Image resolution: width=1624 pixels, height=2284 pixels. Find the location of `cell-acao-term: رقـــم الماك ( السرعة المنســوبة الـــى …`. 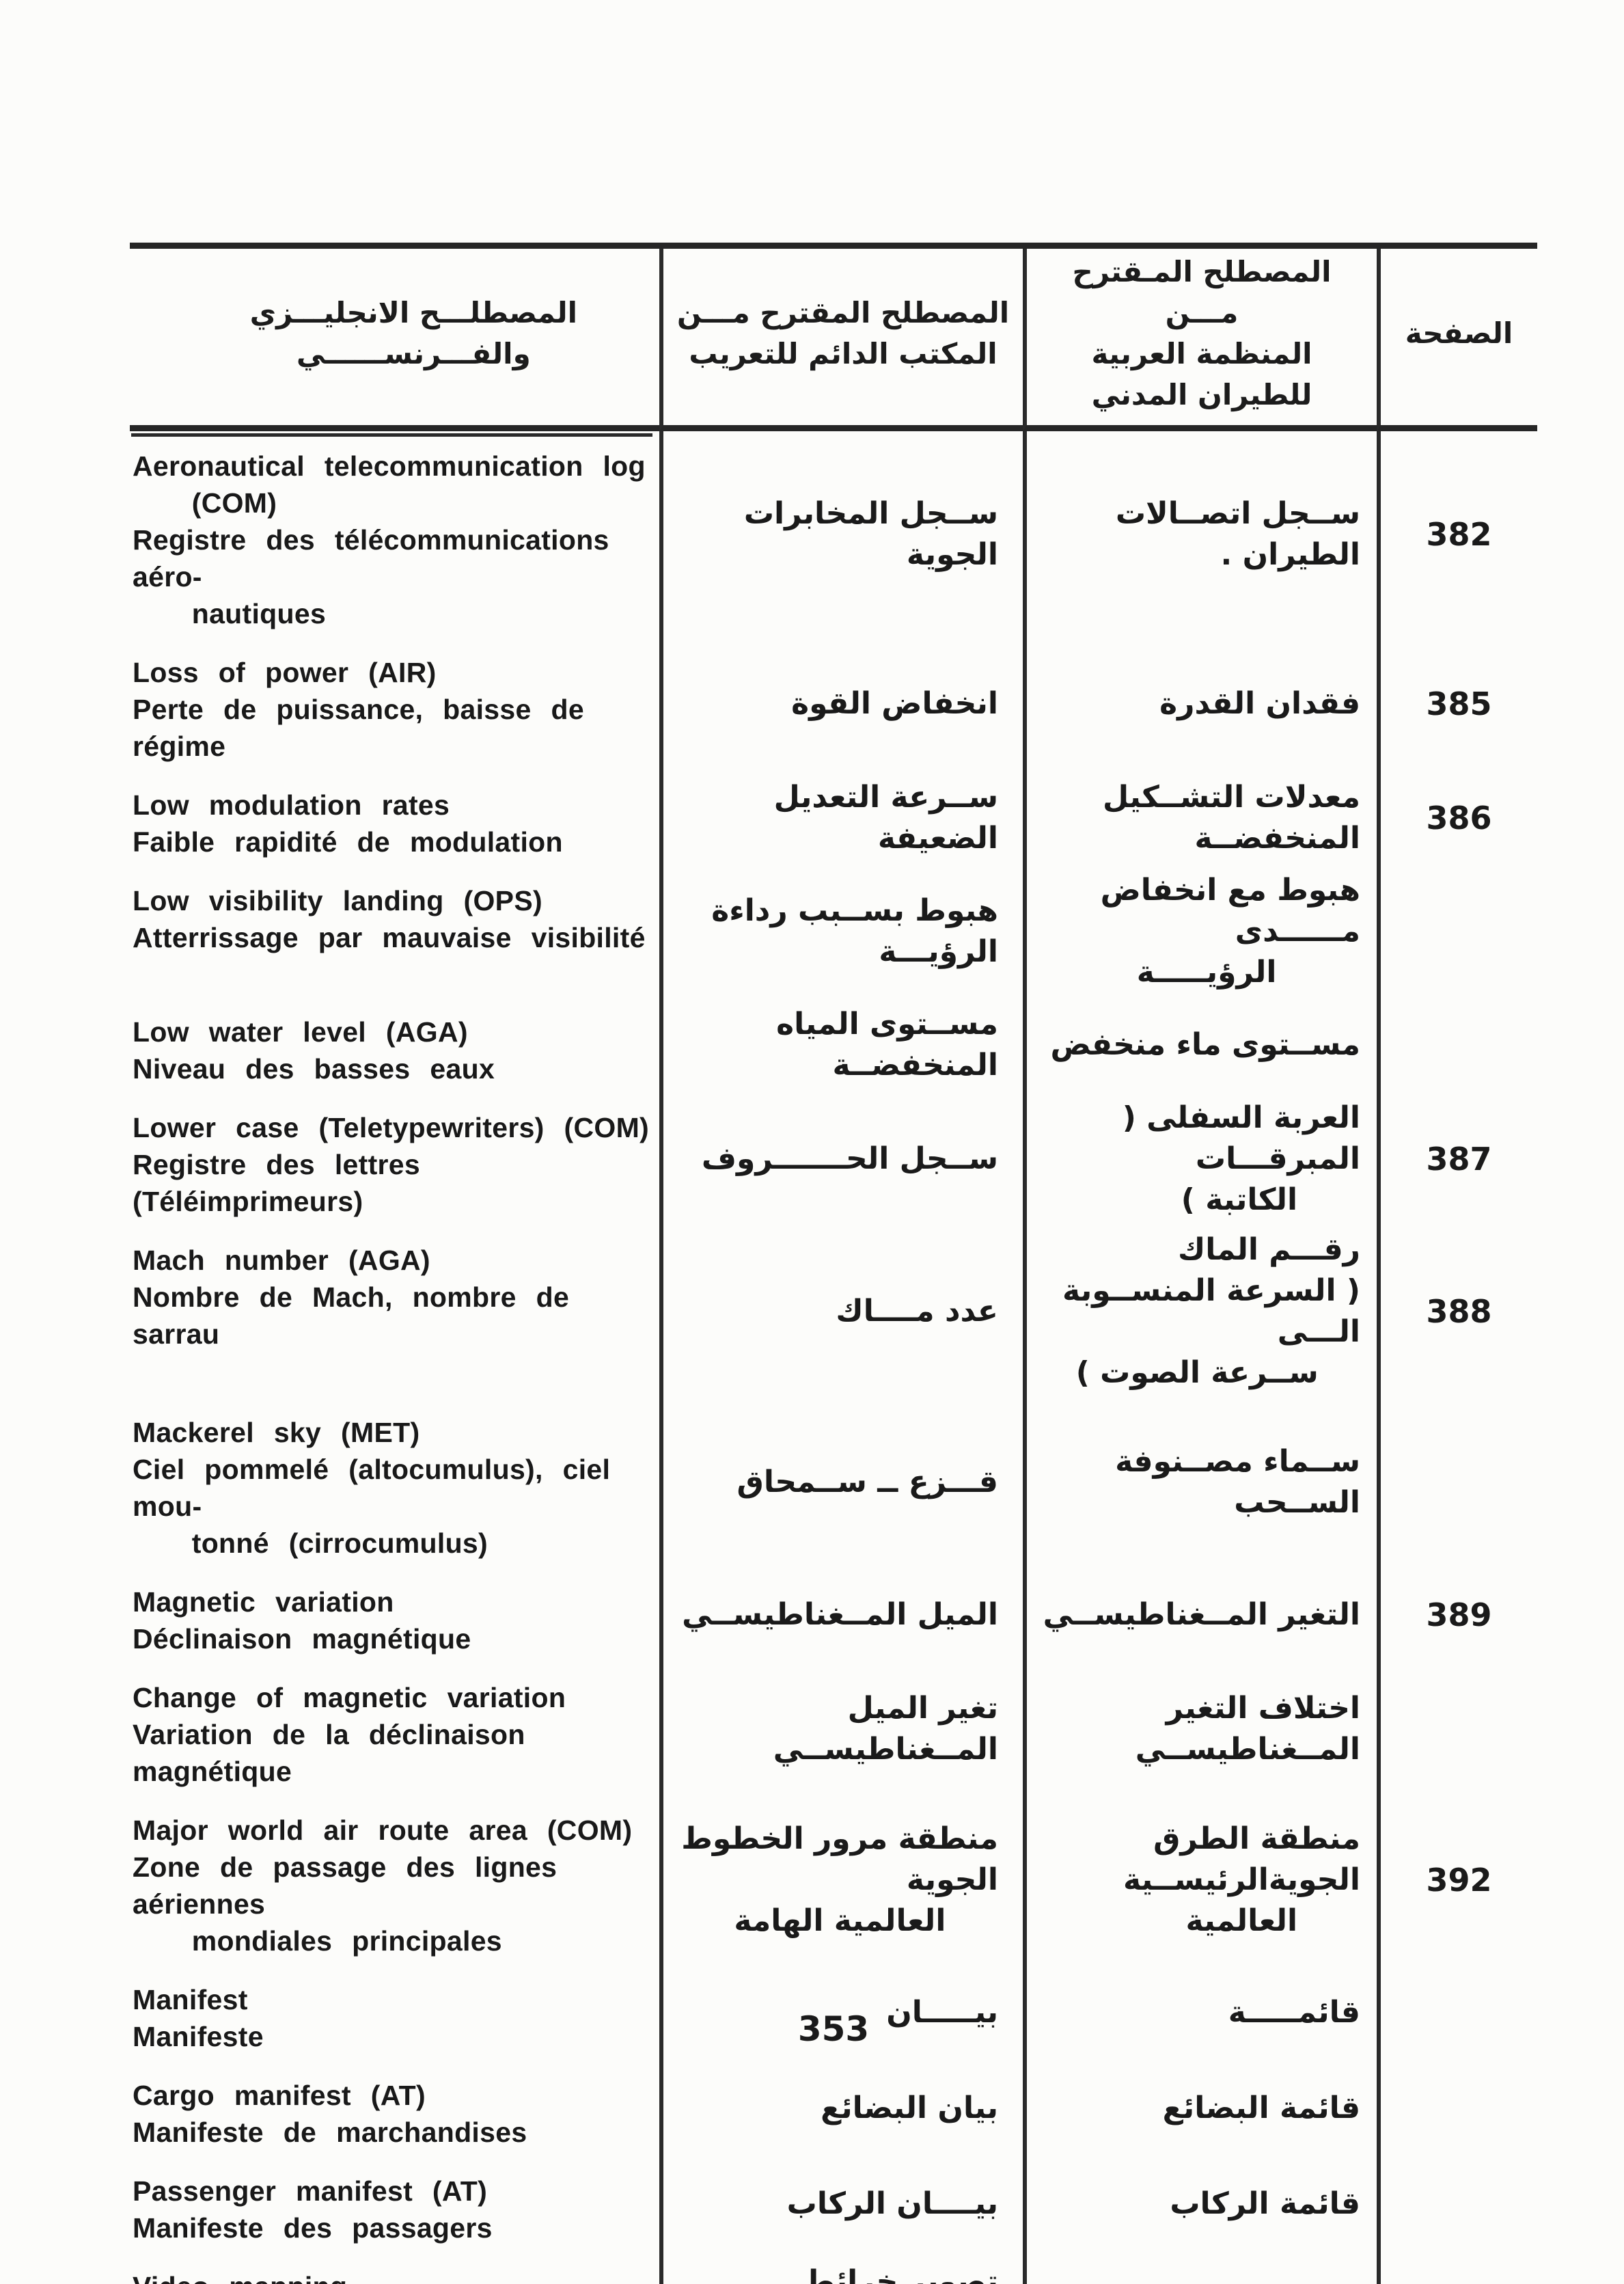

cell-acao-term: رقـــم الماك ( السرعة المنســوبة الـــى … is located at coordinates (1200, 1312).